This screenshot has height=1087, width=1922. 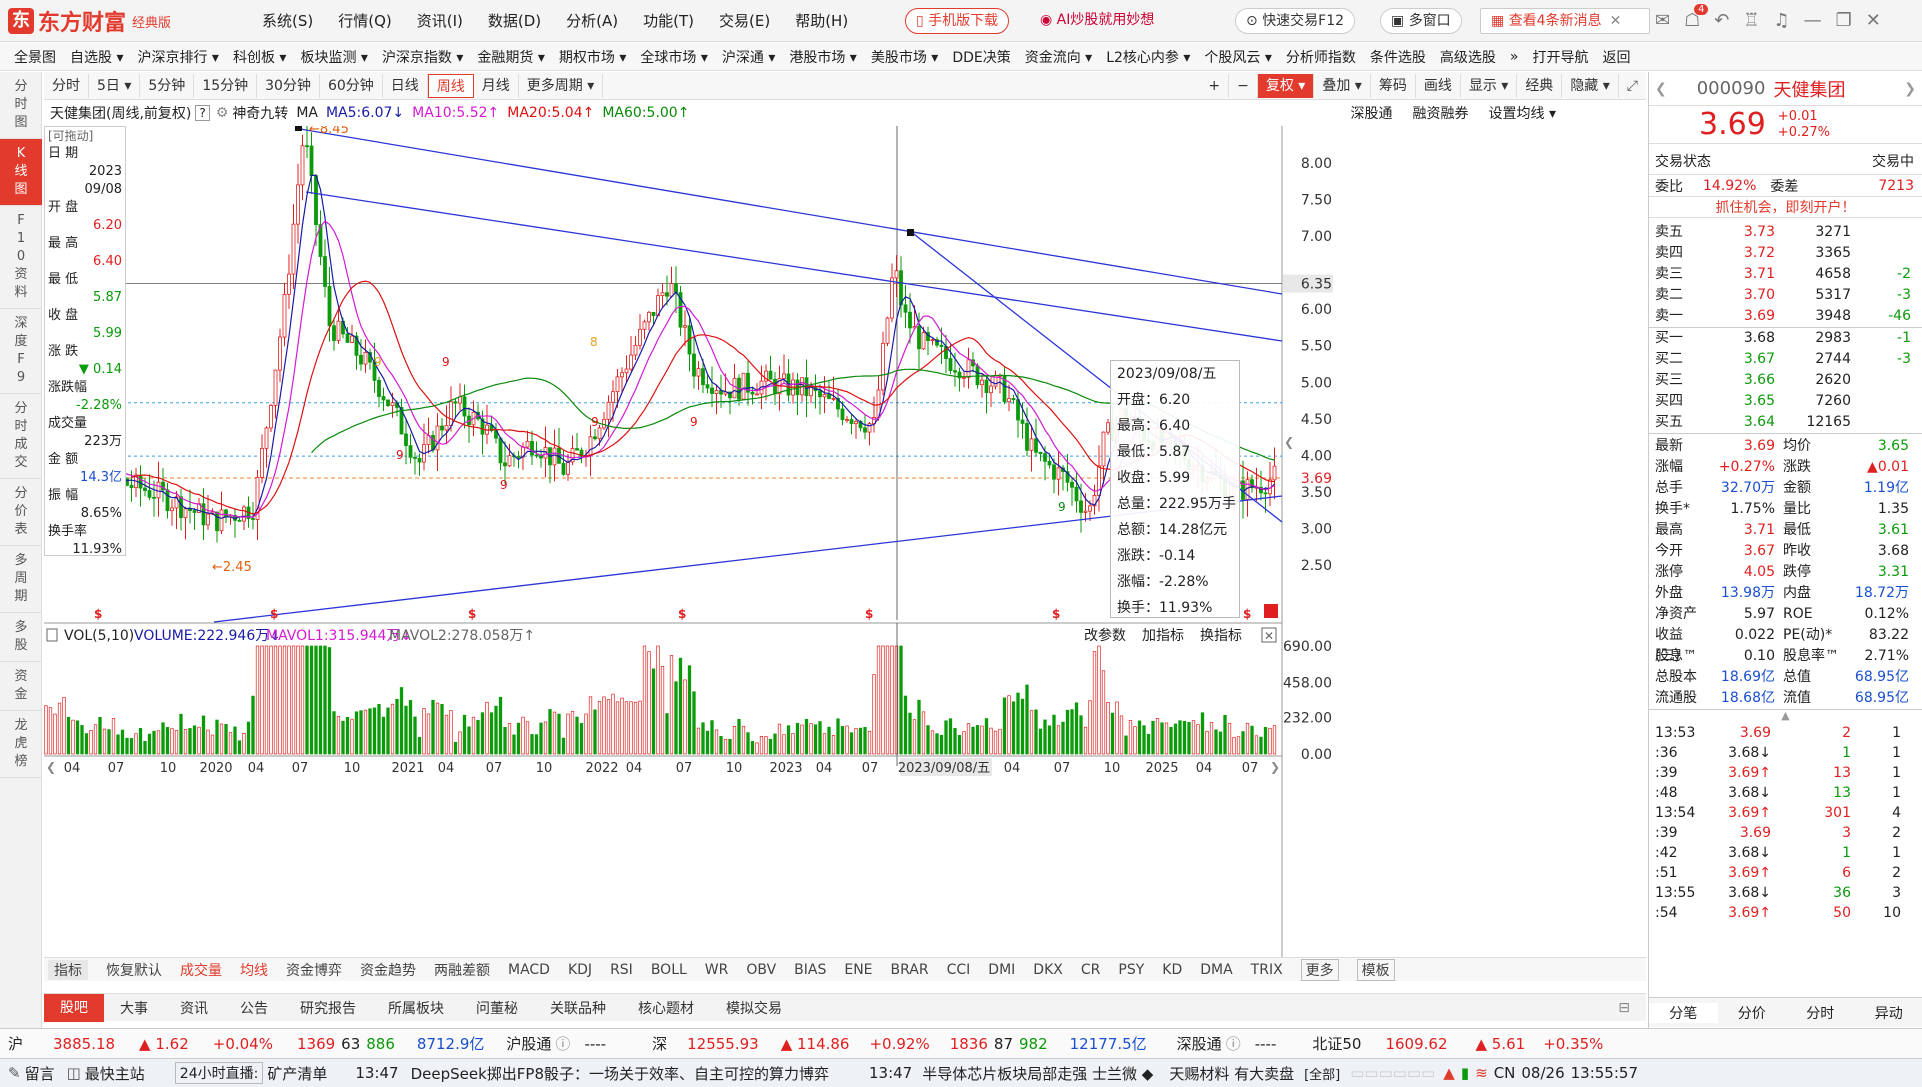 I want to click on nav-item: 打开导航, so click(x=1560, y=57).